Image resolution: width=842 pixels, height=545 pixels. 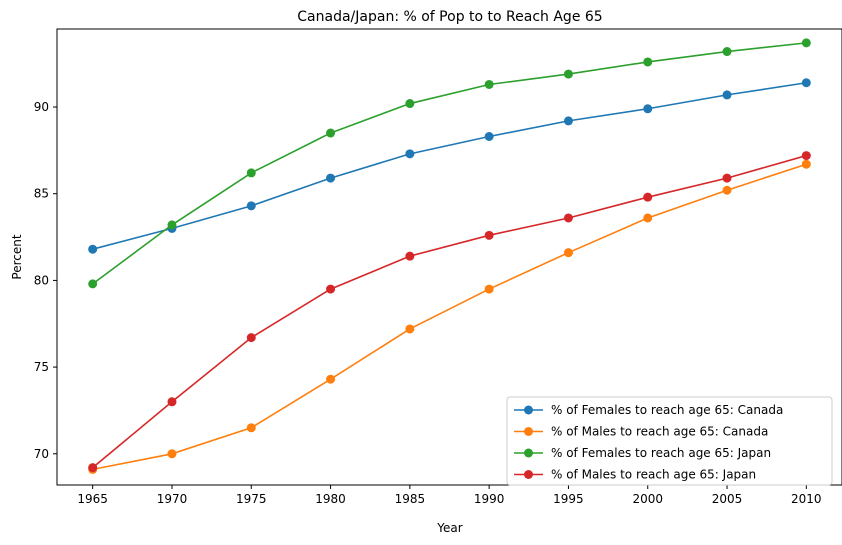 I want to click on legend-entry: % of Males to reach age 65: Japan, so click(x=635, y=475).